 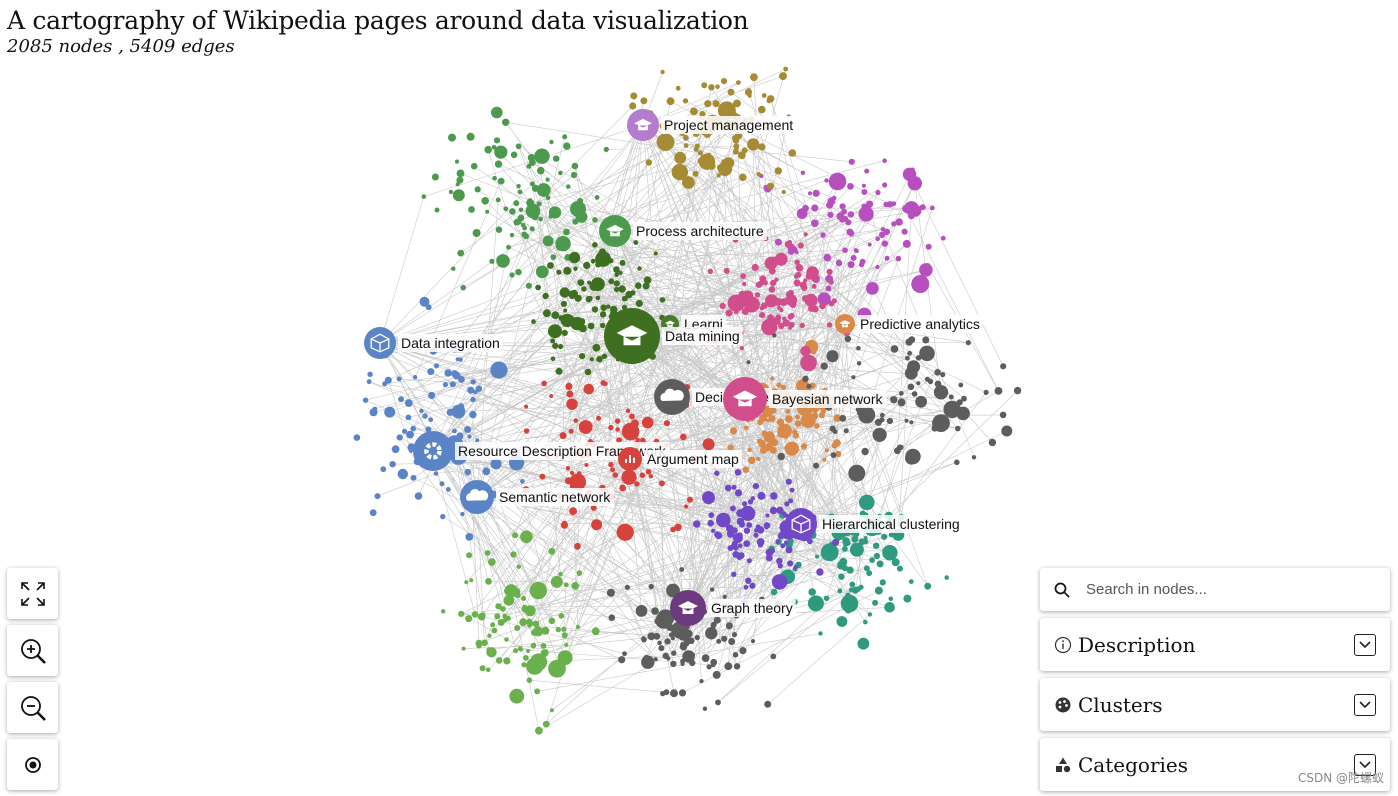 What do you see at coordinates (450, 343) in the screenshot?
I see `node-label: Data integration` at bounding box center [450, 343].